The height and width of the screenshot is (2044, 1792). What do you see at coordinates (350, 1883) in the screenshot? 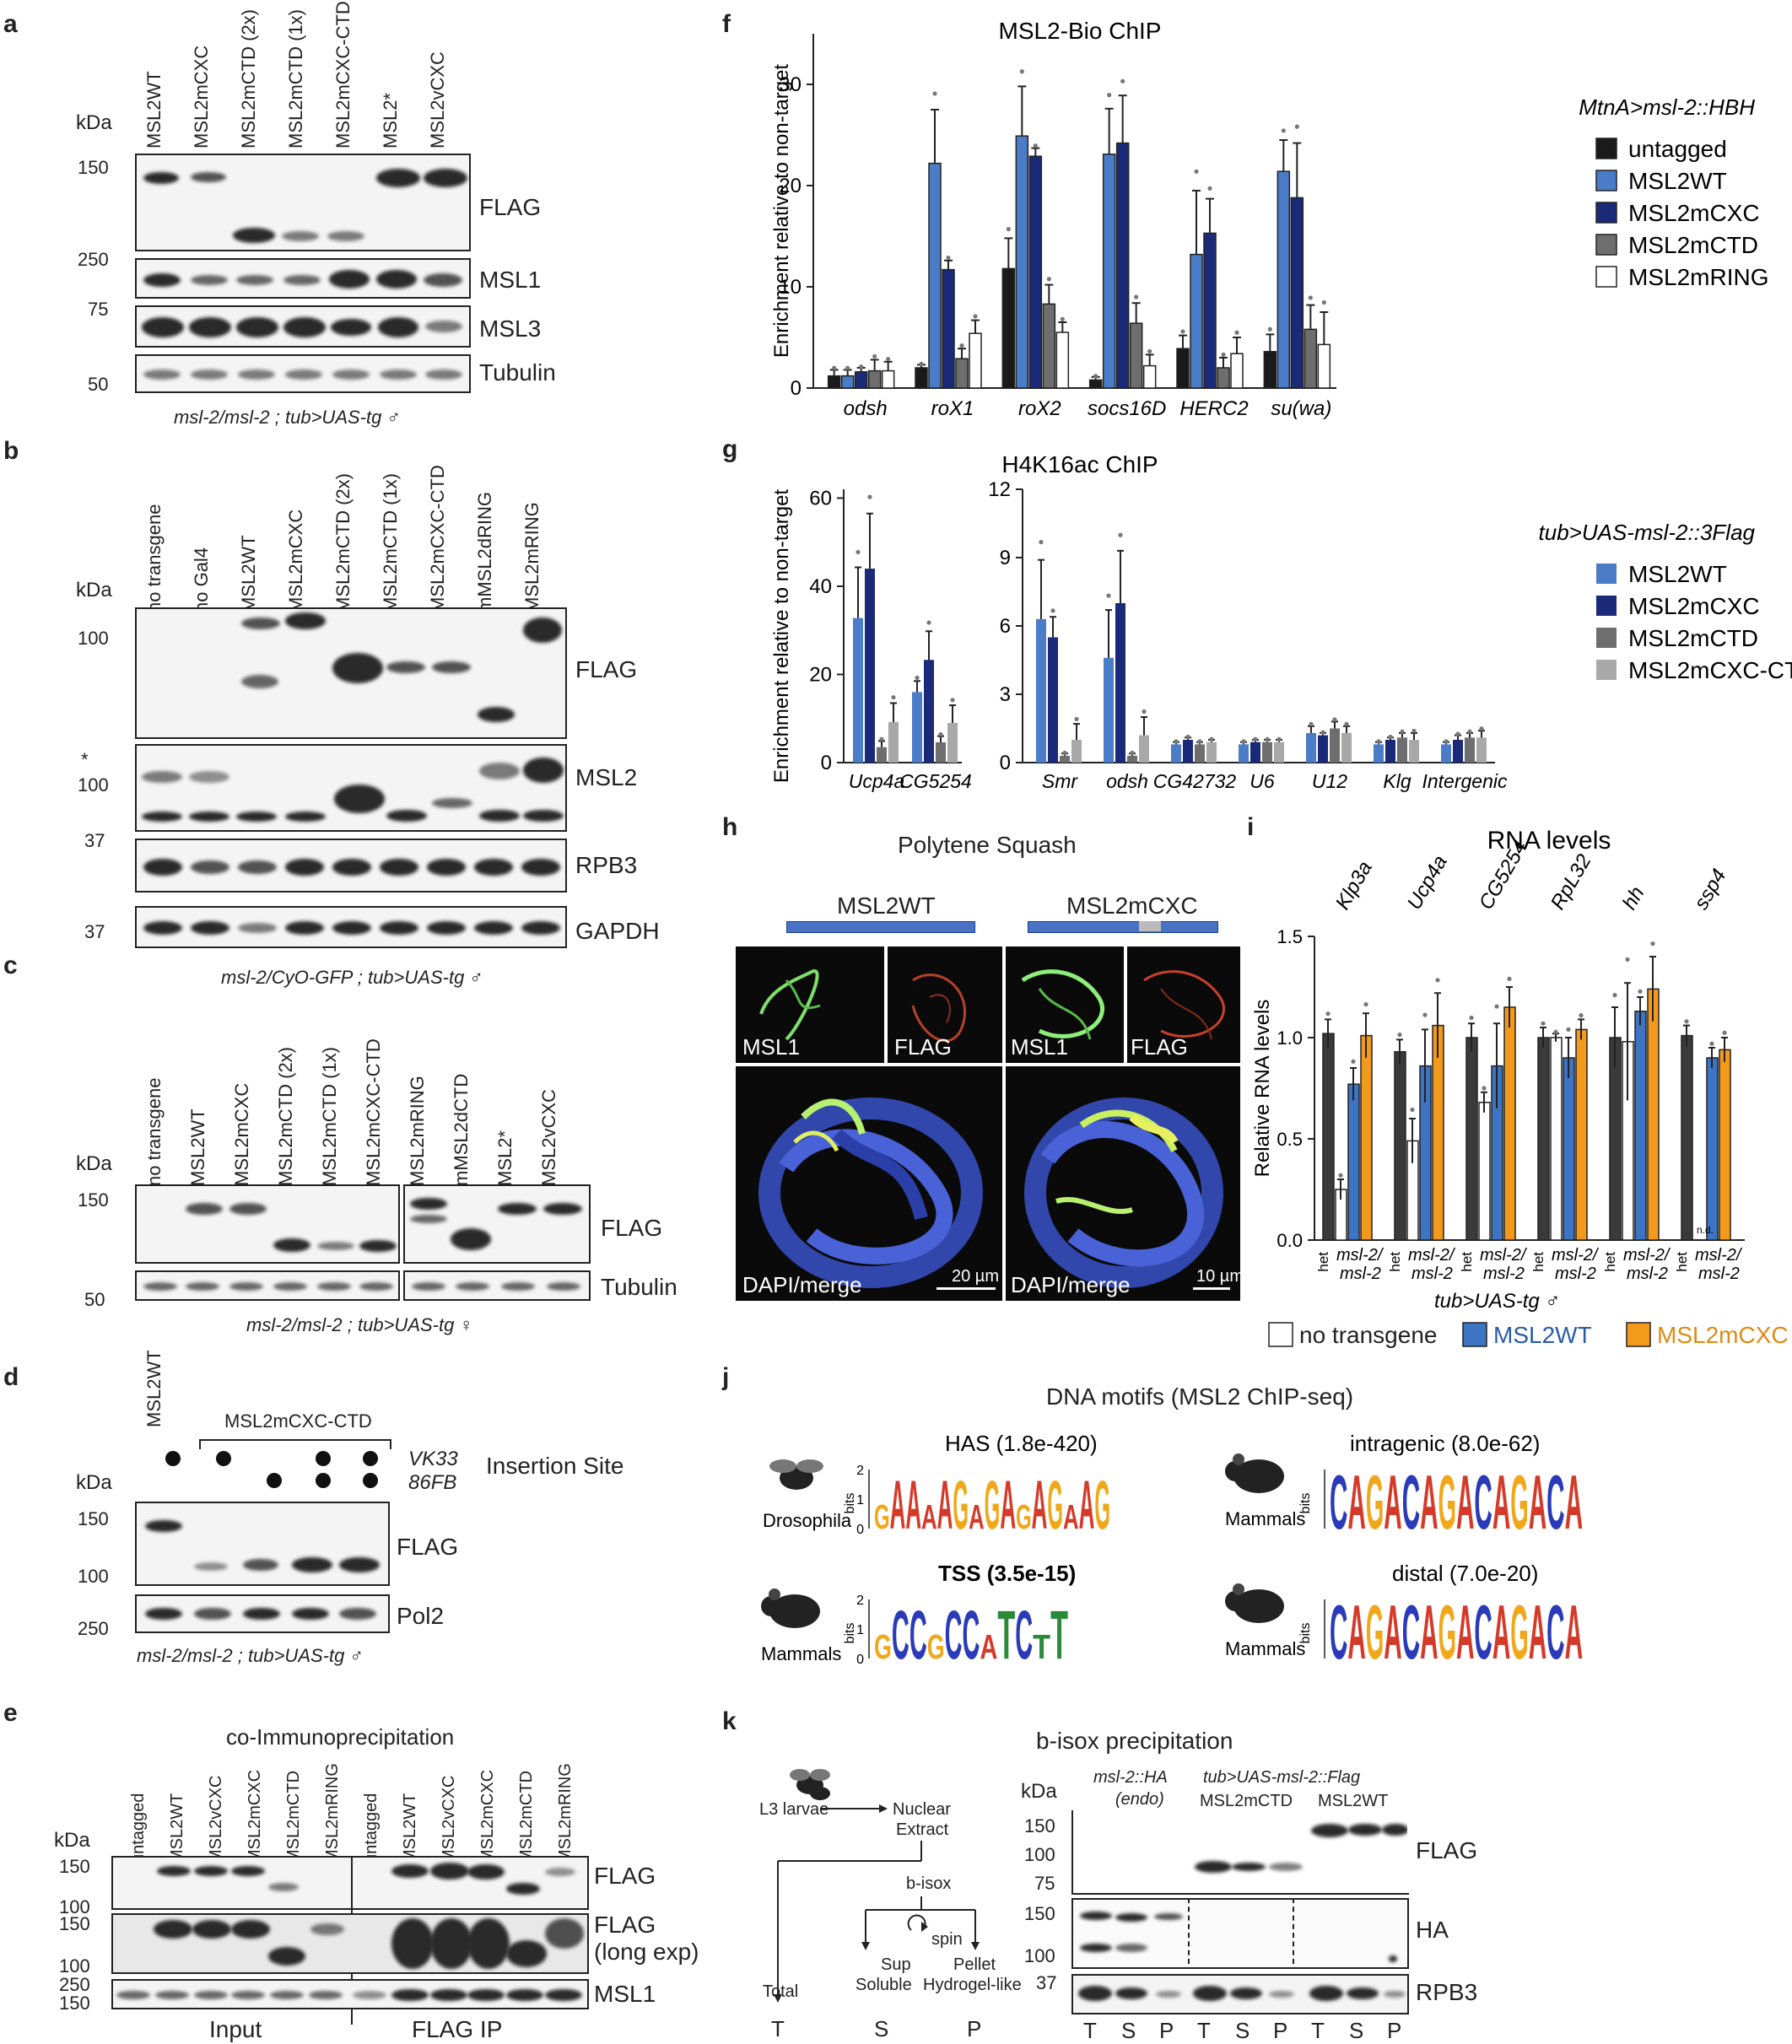
I see `blot-e-flag` at bounding box center [350, 1883].